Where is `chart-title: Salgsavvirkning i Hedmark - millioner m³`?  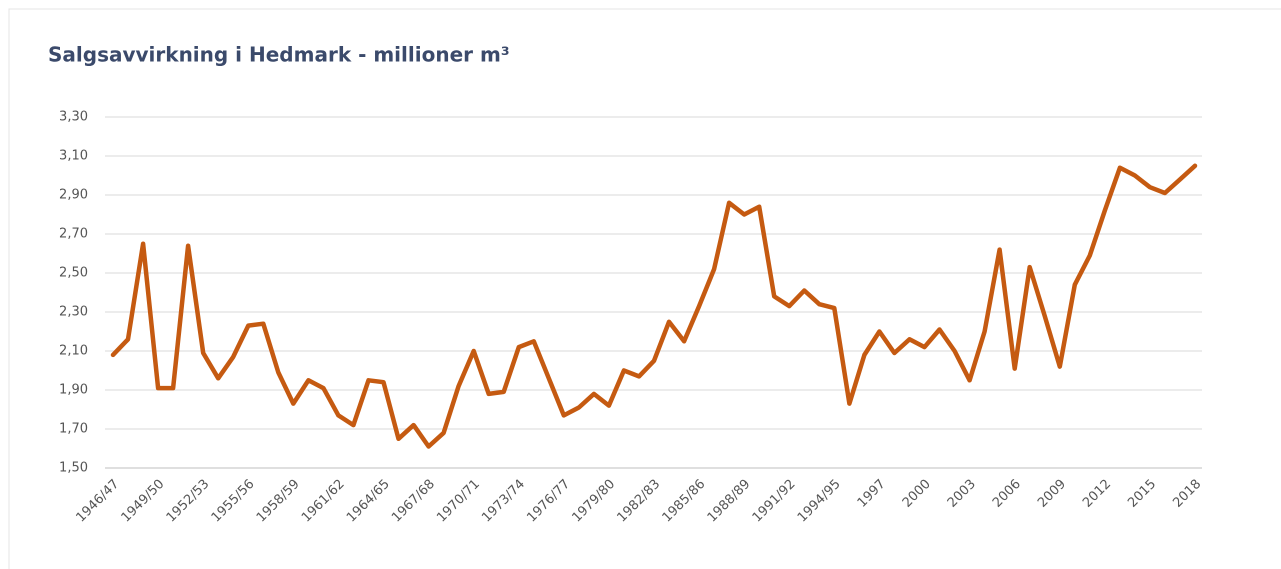
chart-title: Salgsavvirkning i Hedmark - millioner m³ is located at coordinates (279, 55).